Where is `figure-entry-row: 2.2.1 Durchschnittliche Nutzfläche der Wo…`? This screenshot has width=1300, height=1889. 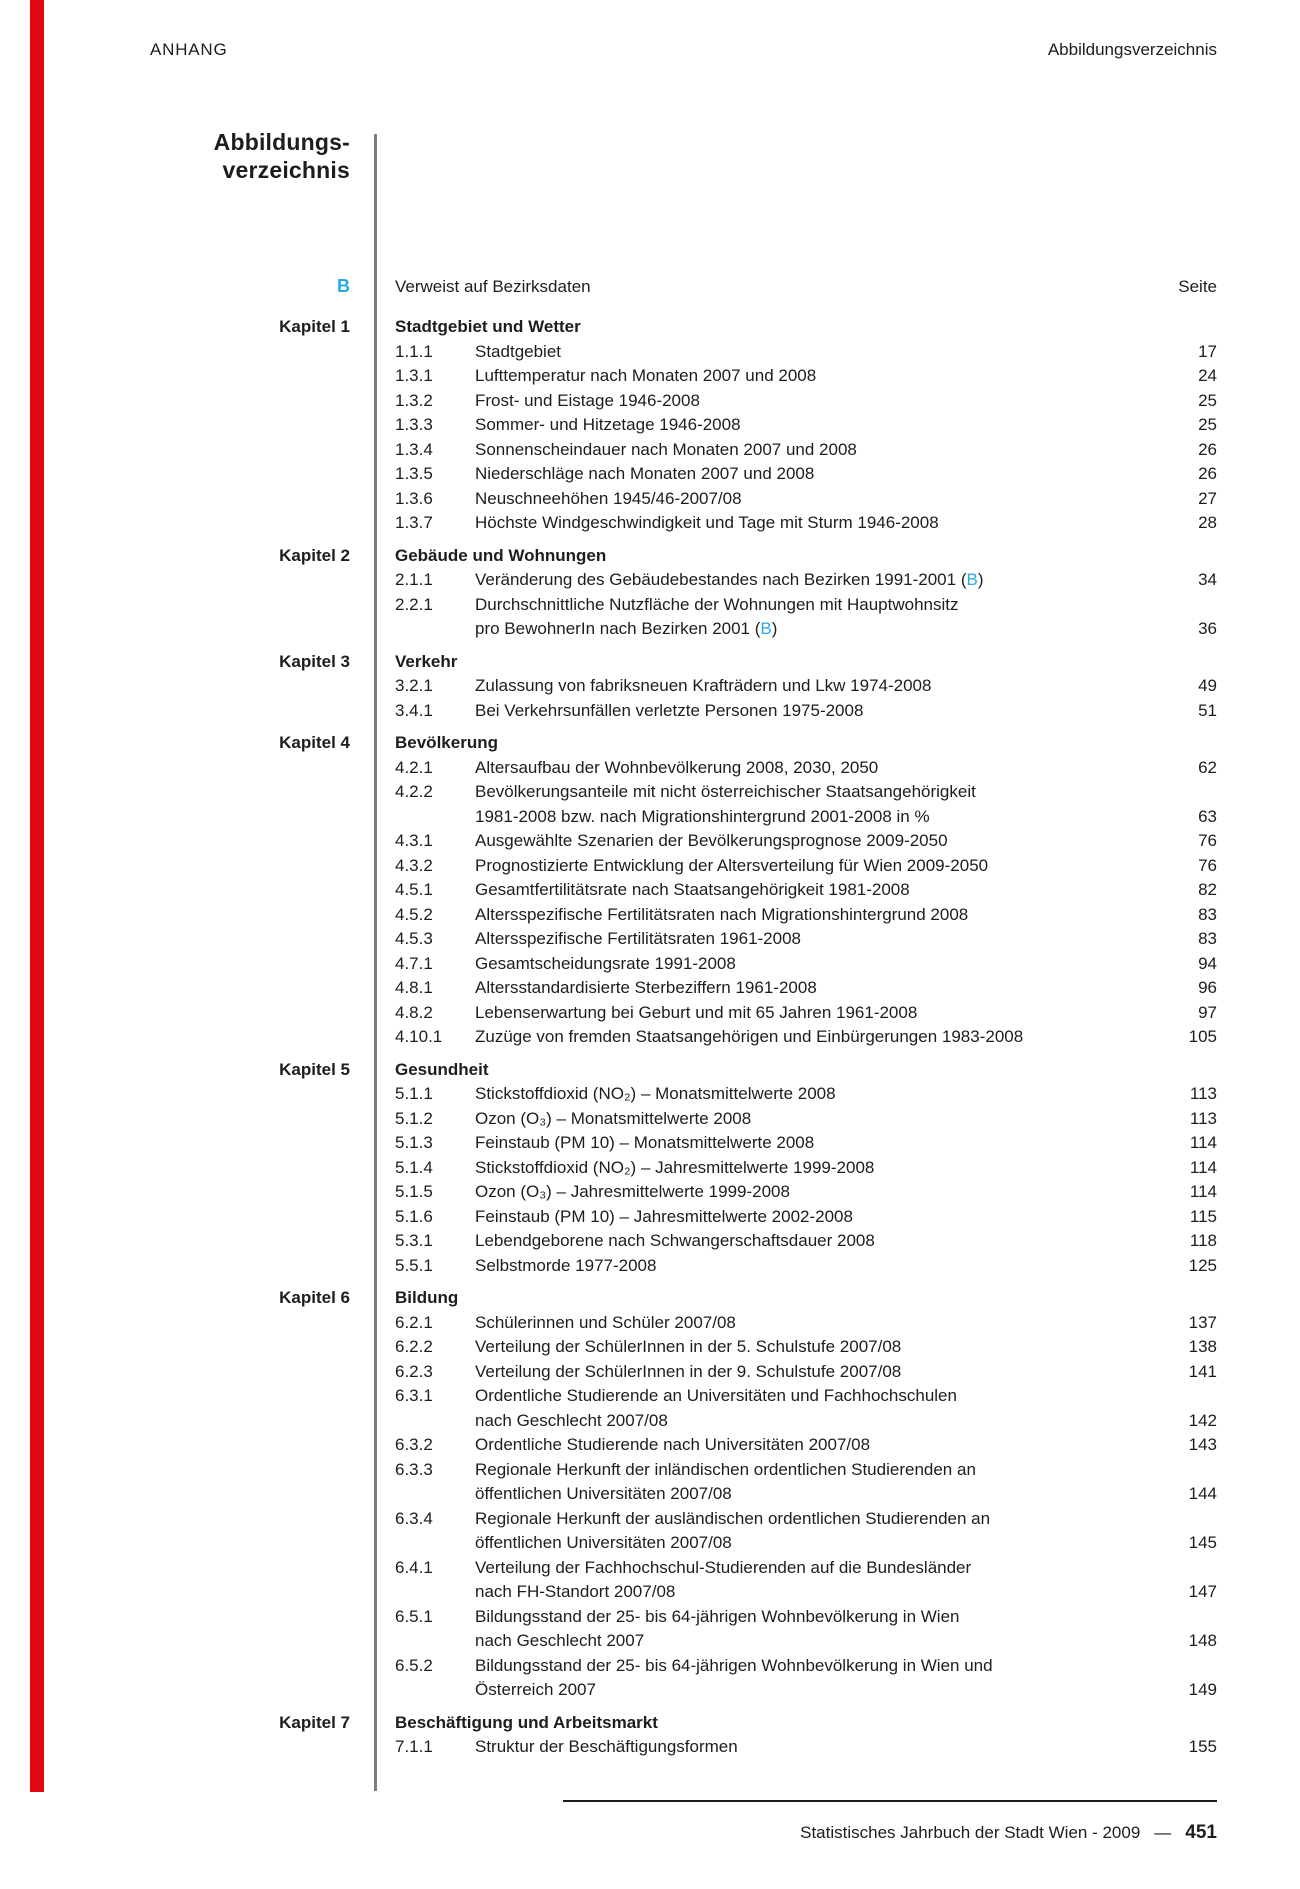 figure-entry-row: 2.2.1 Durchschnittliche Nutzfläche der Wo… is located at coordinates (650, 605).